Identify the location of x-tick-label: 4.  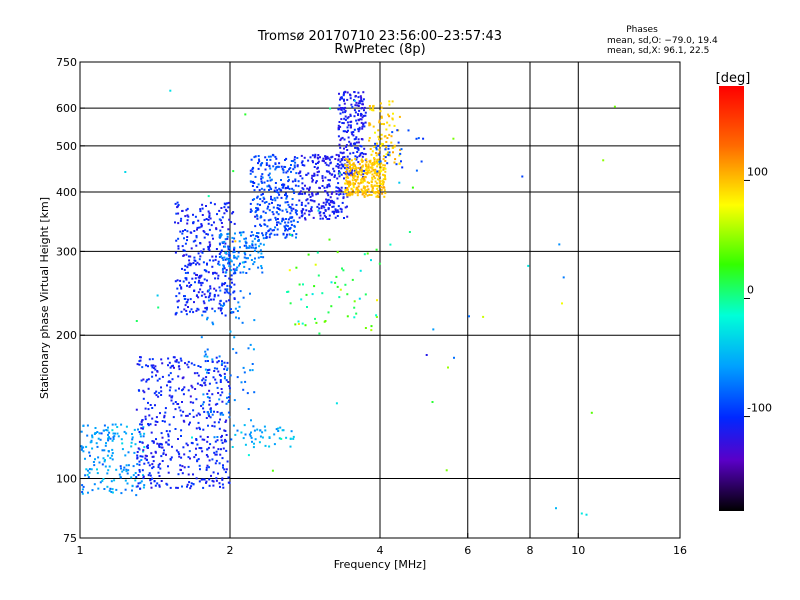
(380, 550).